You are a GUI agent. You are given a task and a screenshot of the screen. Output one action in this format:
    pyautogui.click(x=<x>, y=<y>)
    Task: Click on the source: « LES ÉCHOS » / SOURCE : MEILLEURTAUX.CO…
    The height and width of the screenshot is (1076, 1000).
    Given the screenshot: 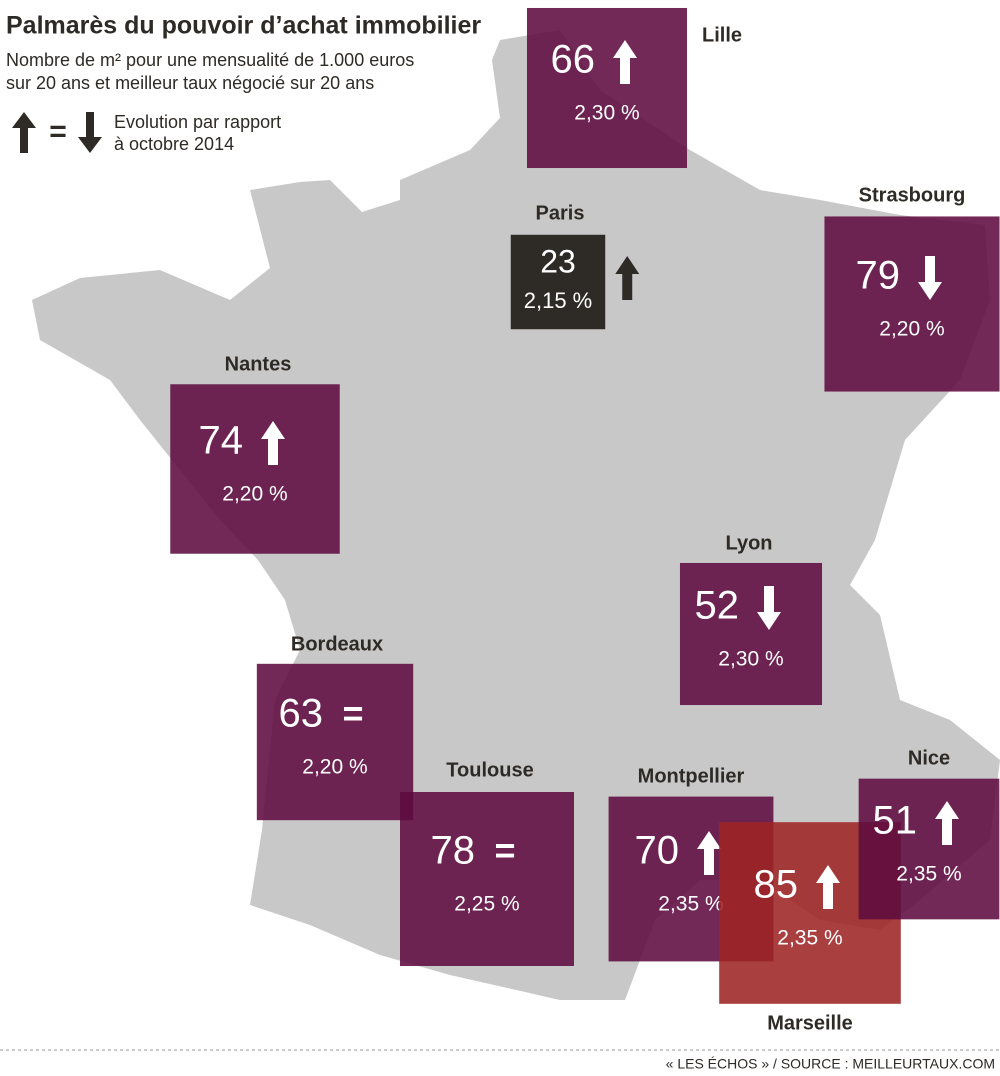 What is the action you would take?
    pyautogui.click(x=830, y=1064)
    